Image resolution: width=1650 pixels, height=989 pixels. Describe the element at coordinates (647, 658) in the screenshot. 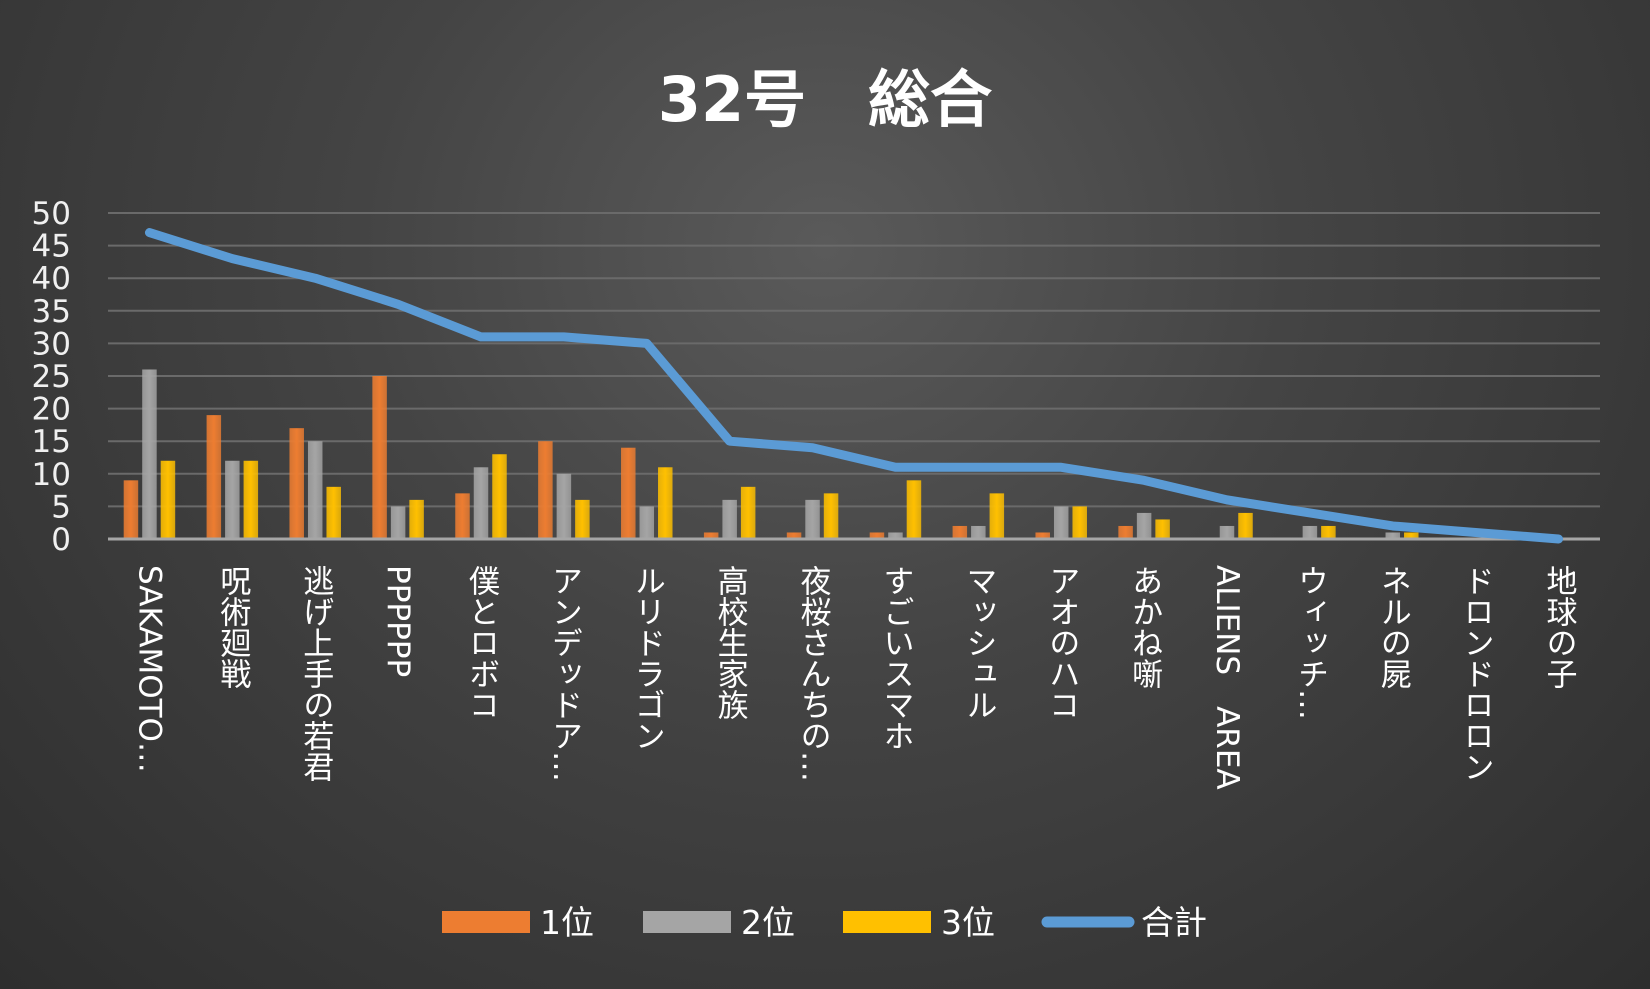

I see `x-tick-label: ルリドラゴン` at that location.